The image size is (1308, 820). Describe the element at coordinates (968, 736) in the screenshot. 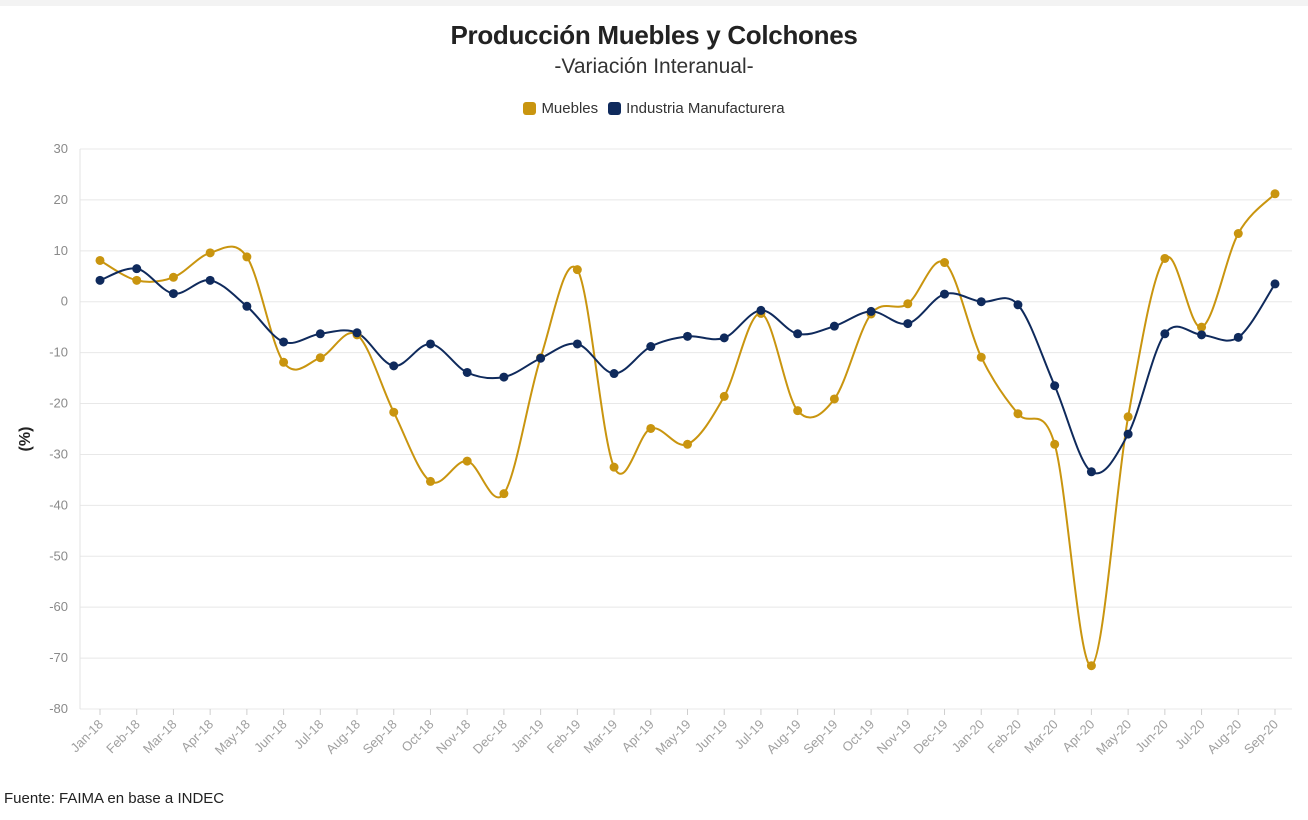

I see `x-tick-label: Jan-20` at that location.